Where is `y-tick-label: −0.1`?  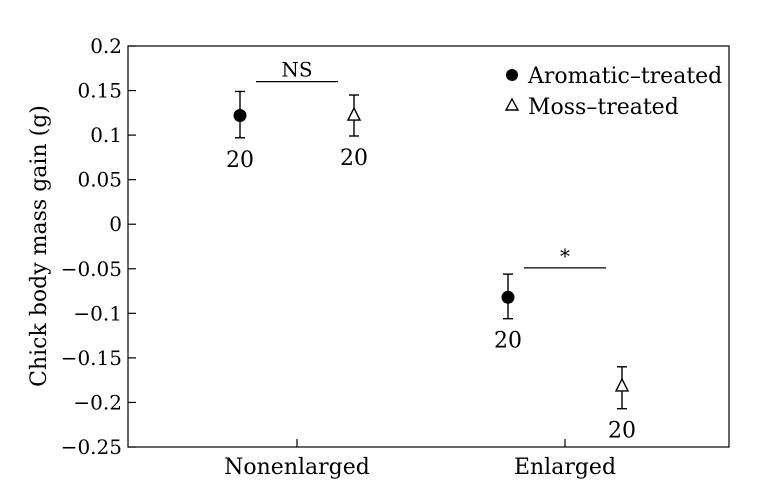
y-tick-label: −0.1 is located at coordinates (97, 313).